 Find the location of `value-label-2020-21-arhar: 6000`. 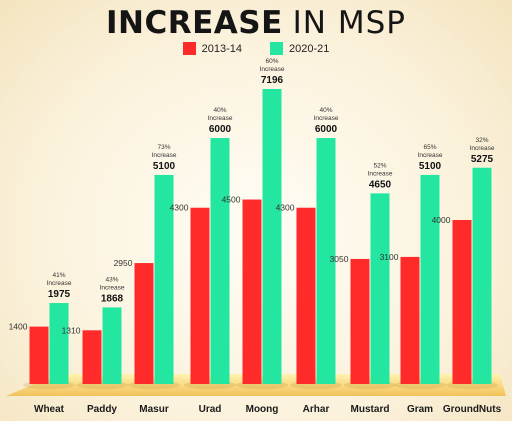

value-label-2020-21-arhar: 6000 is located at coordinates (326, 129).